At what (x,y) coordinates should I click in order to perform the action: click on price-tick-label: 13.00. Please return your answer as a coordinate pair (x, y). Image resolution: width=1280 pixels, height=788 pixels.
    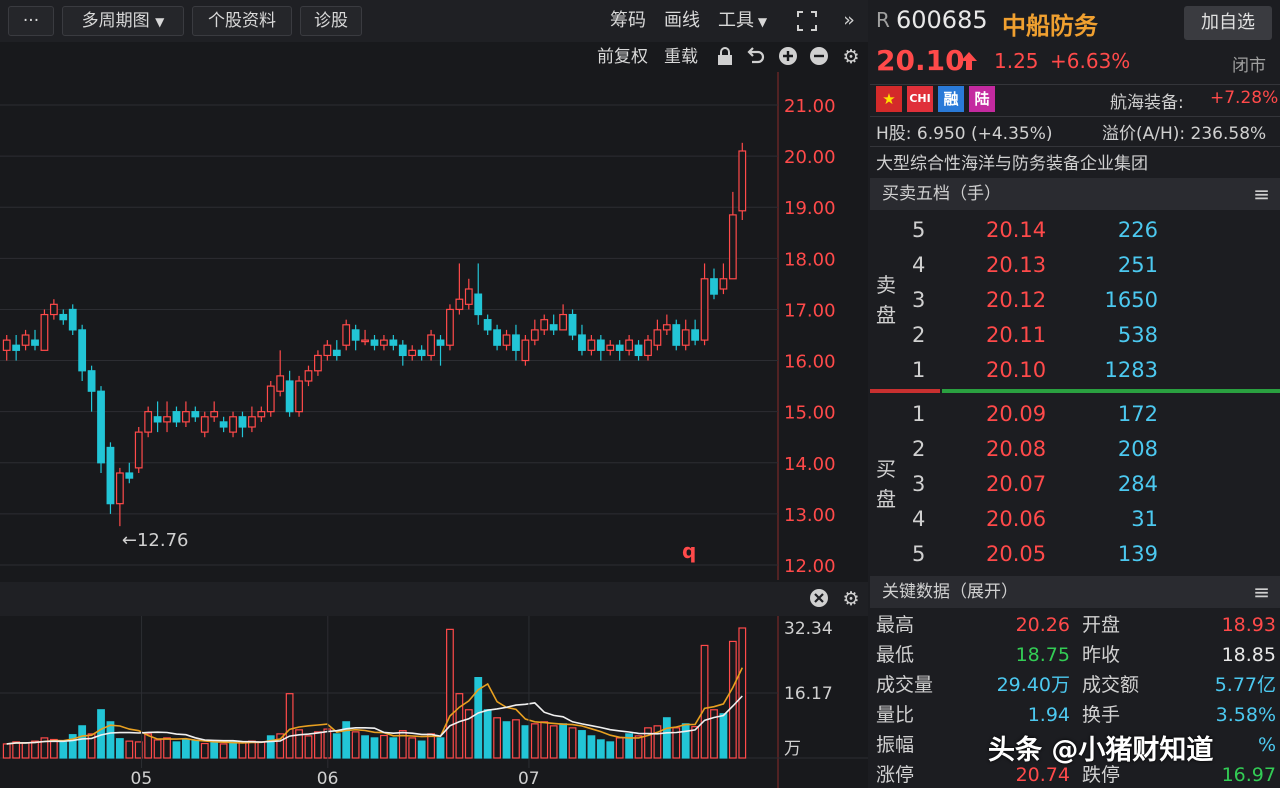
    Looking at the image, I should click on (810, 515).